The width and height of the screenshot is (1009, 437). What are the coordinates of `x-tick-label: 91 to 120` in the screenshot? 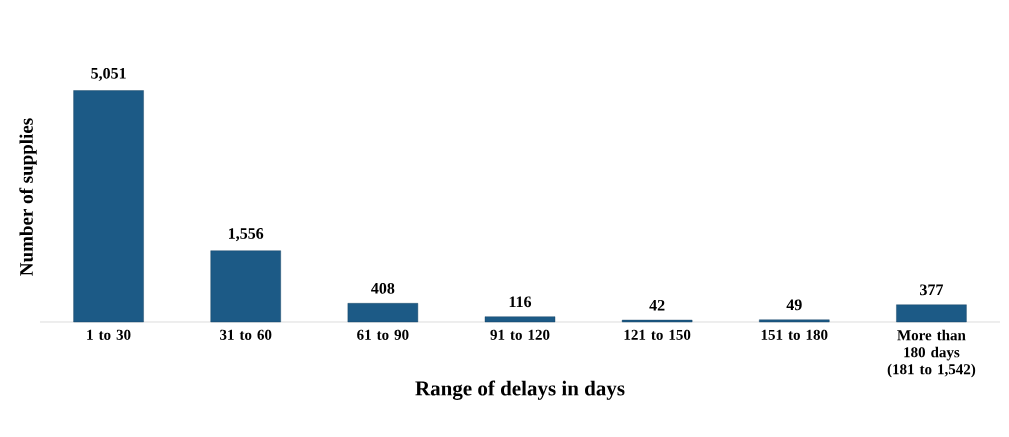 It's located at (520, 334).